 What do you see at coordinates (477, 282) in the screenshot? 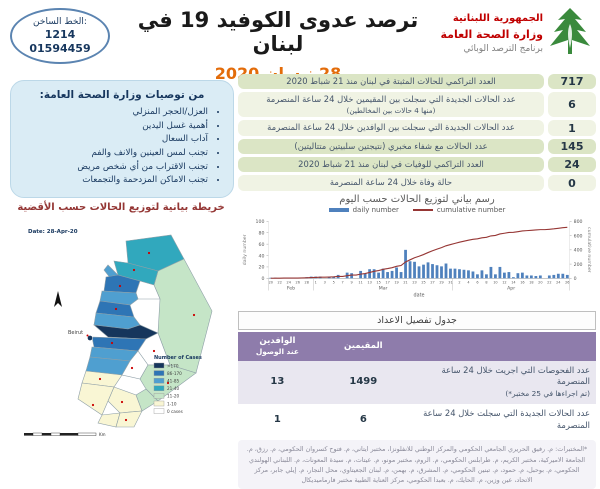
I see `svg-text: 6` at bounding box center [477, 282].